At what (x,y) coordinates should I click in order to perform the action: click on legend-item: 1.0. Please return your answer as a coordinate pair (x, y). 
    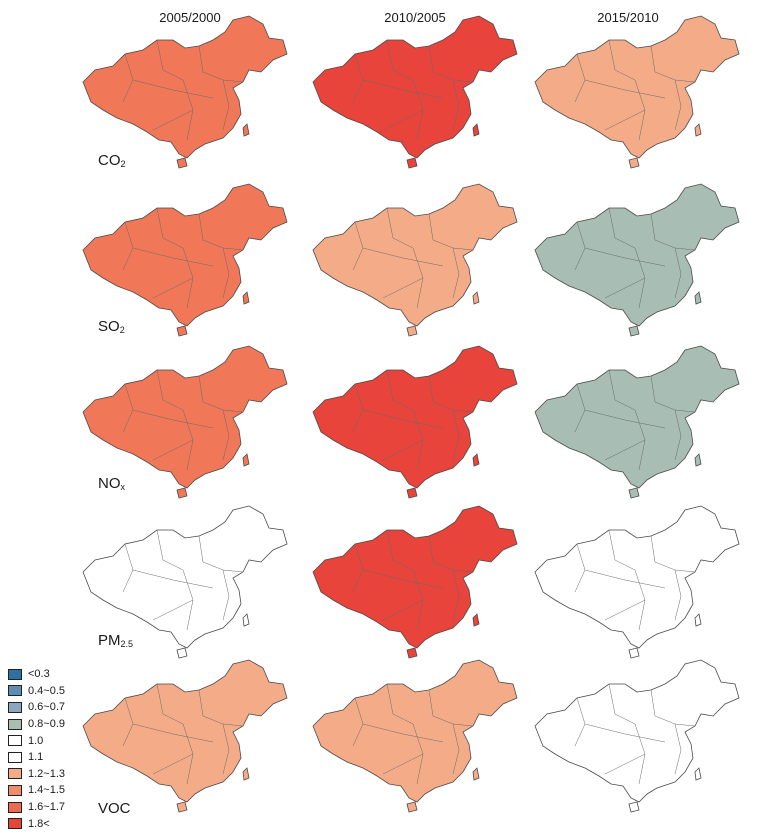
    Looking at the image, I should click on (36, 740).